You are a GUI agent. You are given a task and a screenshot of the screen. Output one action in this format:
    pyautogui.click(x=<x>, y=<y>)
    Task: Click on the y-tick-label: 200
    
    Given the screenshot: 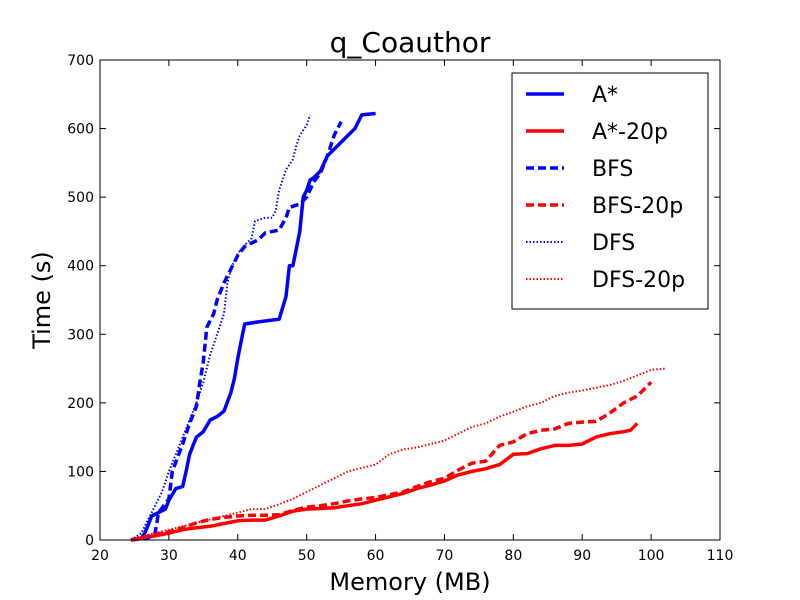 What is the action you would take?
    pyautogui.click(x=80, y=404)
    